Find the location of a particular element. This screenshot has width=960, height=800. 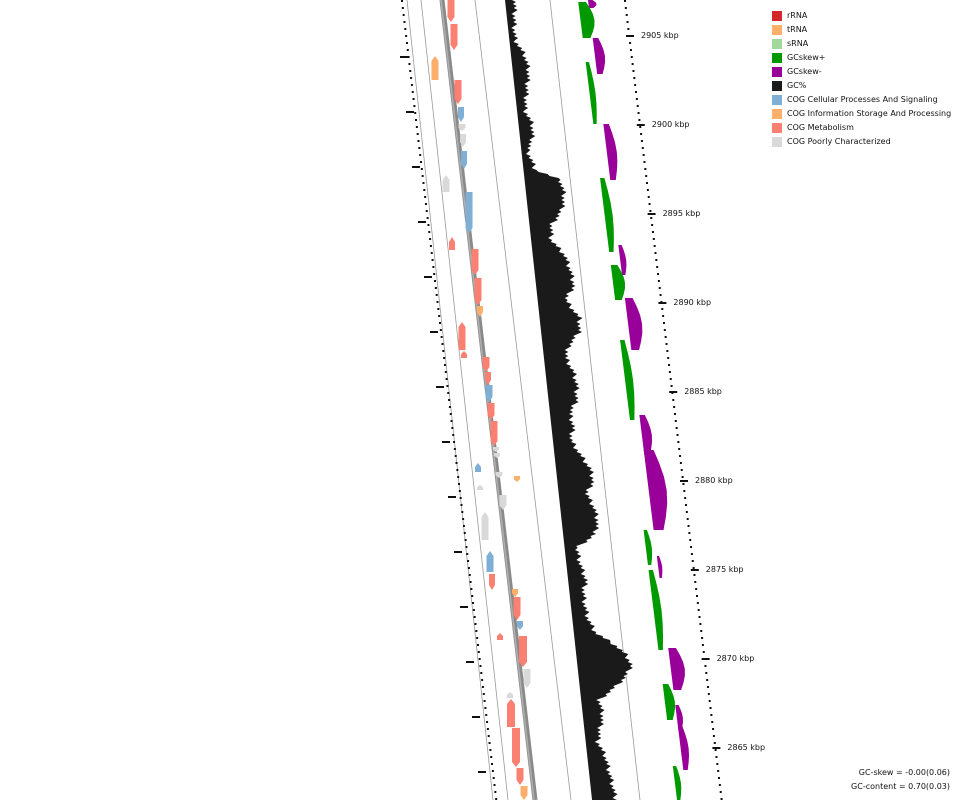

tick-label: 2890 kbp is located at coordinates (692, 302).